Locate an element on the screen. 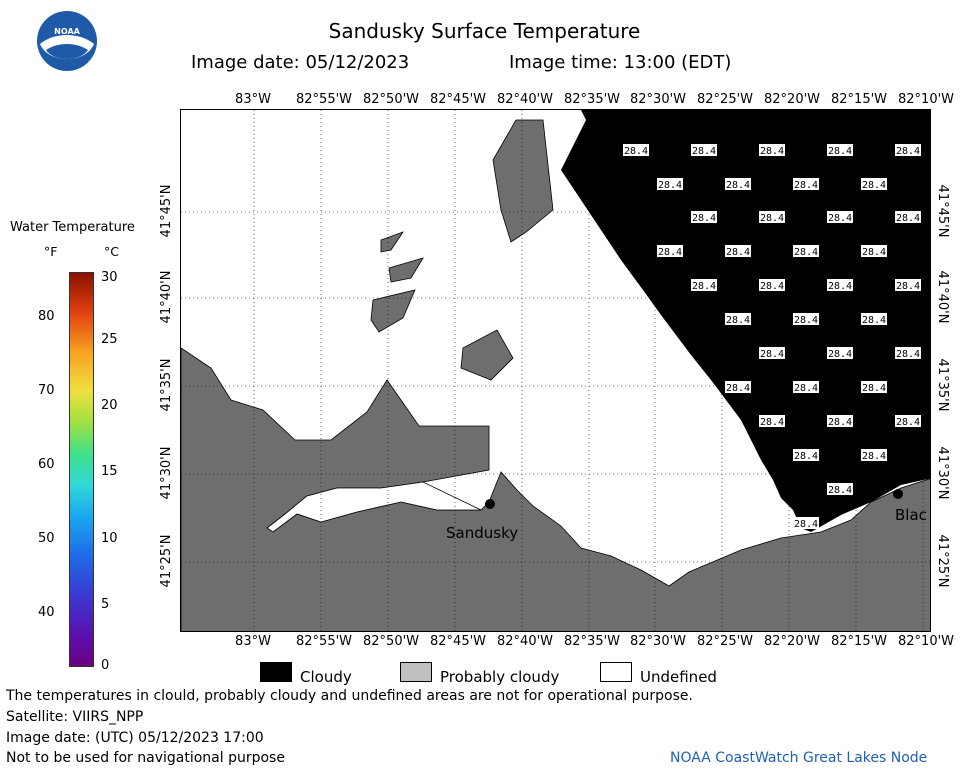 The width and height of the screenshot is (969, 773). key-cloudy-label: Cloudy is located at coordinates (326, 677).